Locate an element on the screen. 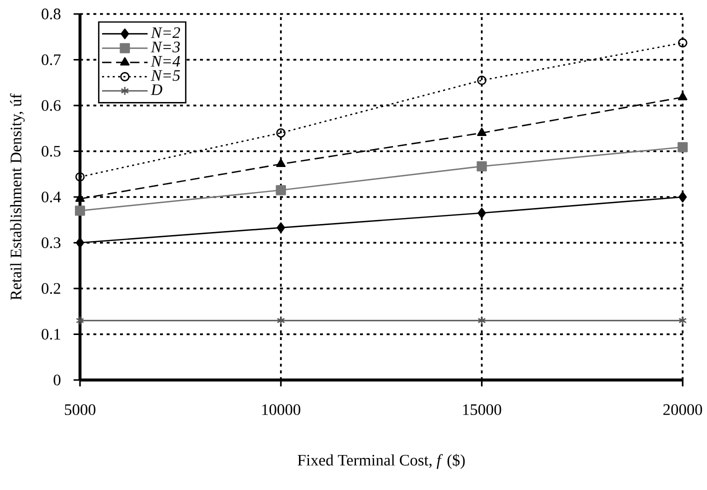 The image size is (707, 490). x-tick-label: 20000 is located at coordinates (682, 410).